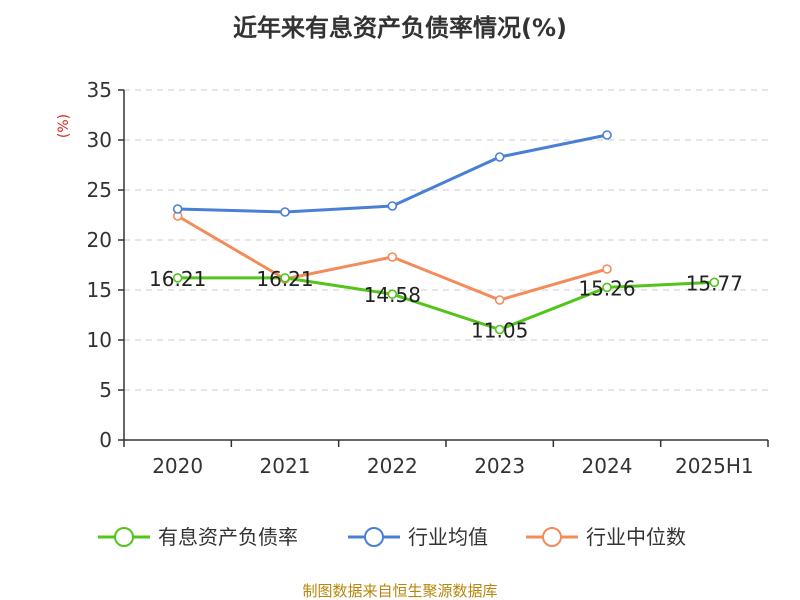 The height and width of the screenshot is (600, 800). What do you see at coordinates (99, 140) in the screenshot?
I see `y-tick-label: 30` at bounding box center [99, 140].